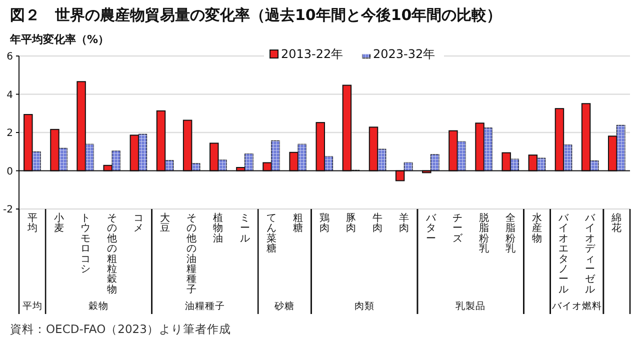 The image size is (640, 340). What do you see at coordinates (98, 306) in the screenshot?
I see `text: 穀物` at bounding box center [98, 306].